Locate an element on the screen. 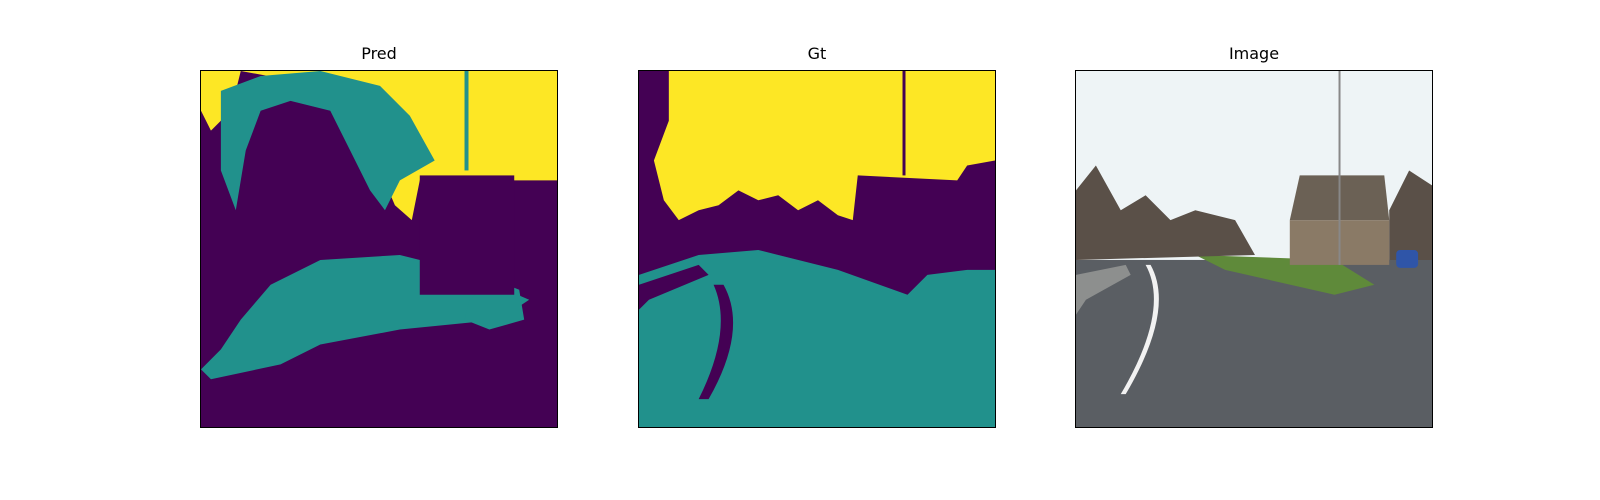  pred-panel-title: Pred is located at coordinates (379, 53).